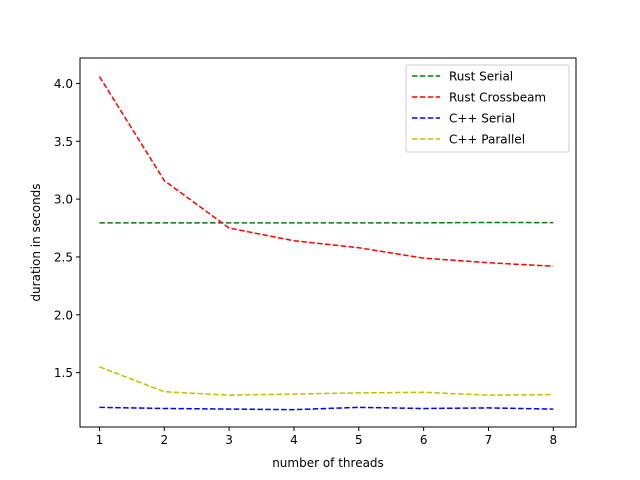 This screenshot has height=480, width=640. Describe the element at coordinates (63, 257) in the screenshot. I see `y-tick-label: 2.5` at that location.